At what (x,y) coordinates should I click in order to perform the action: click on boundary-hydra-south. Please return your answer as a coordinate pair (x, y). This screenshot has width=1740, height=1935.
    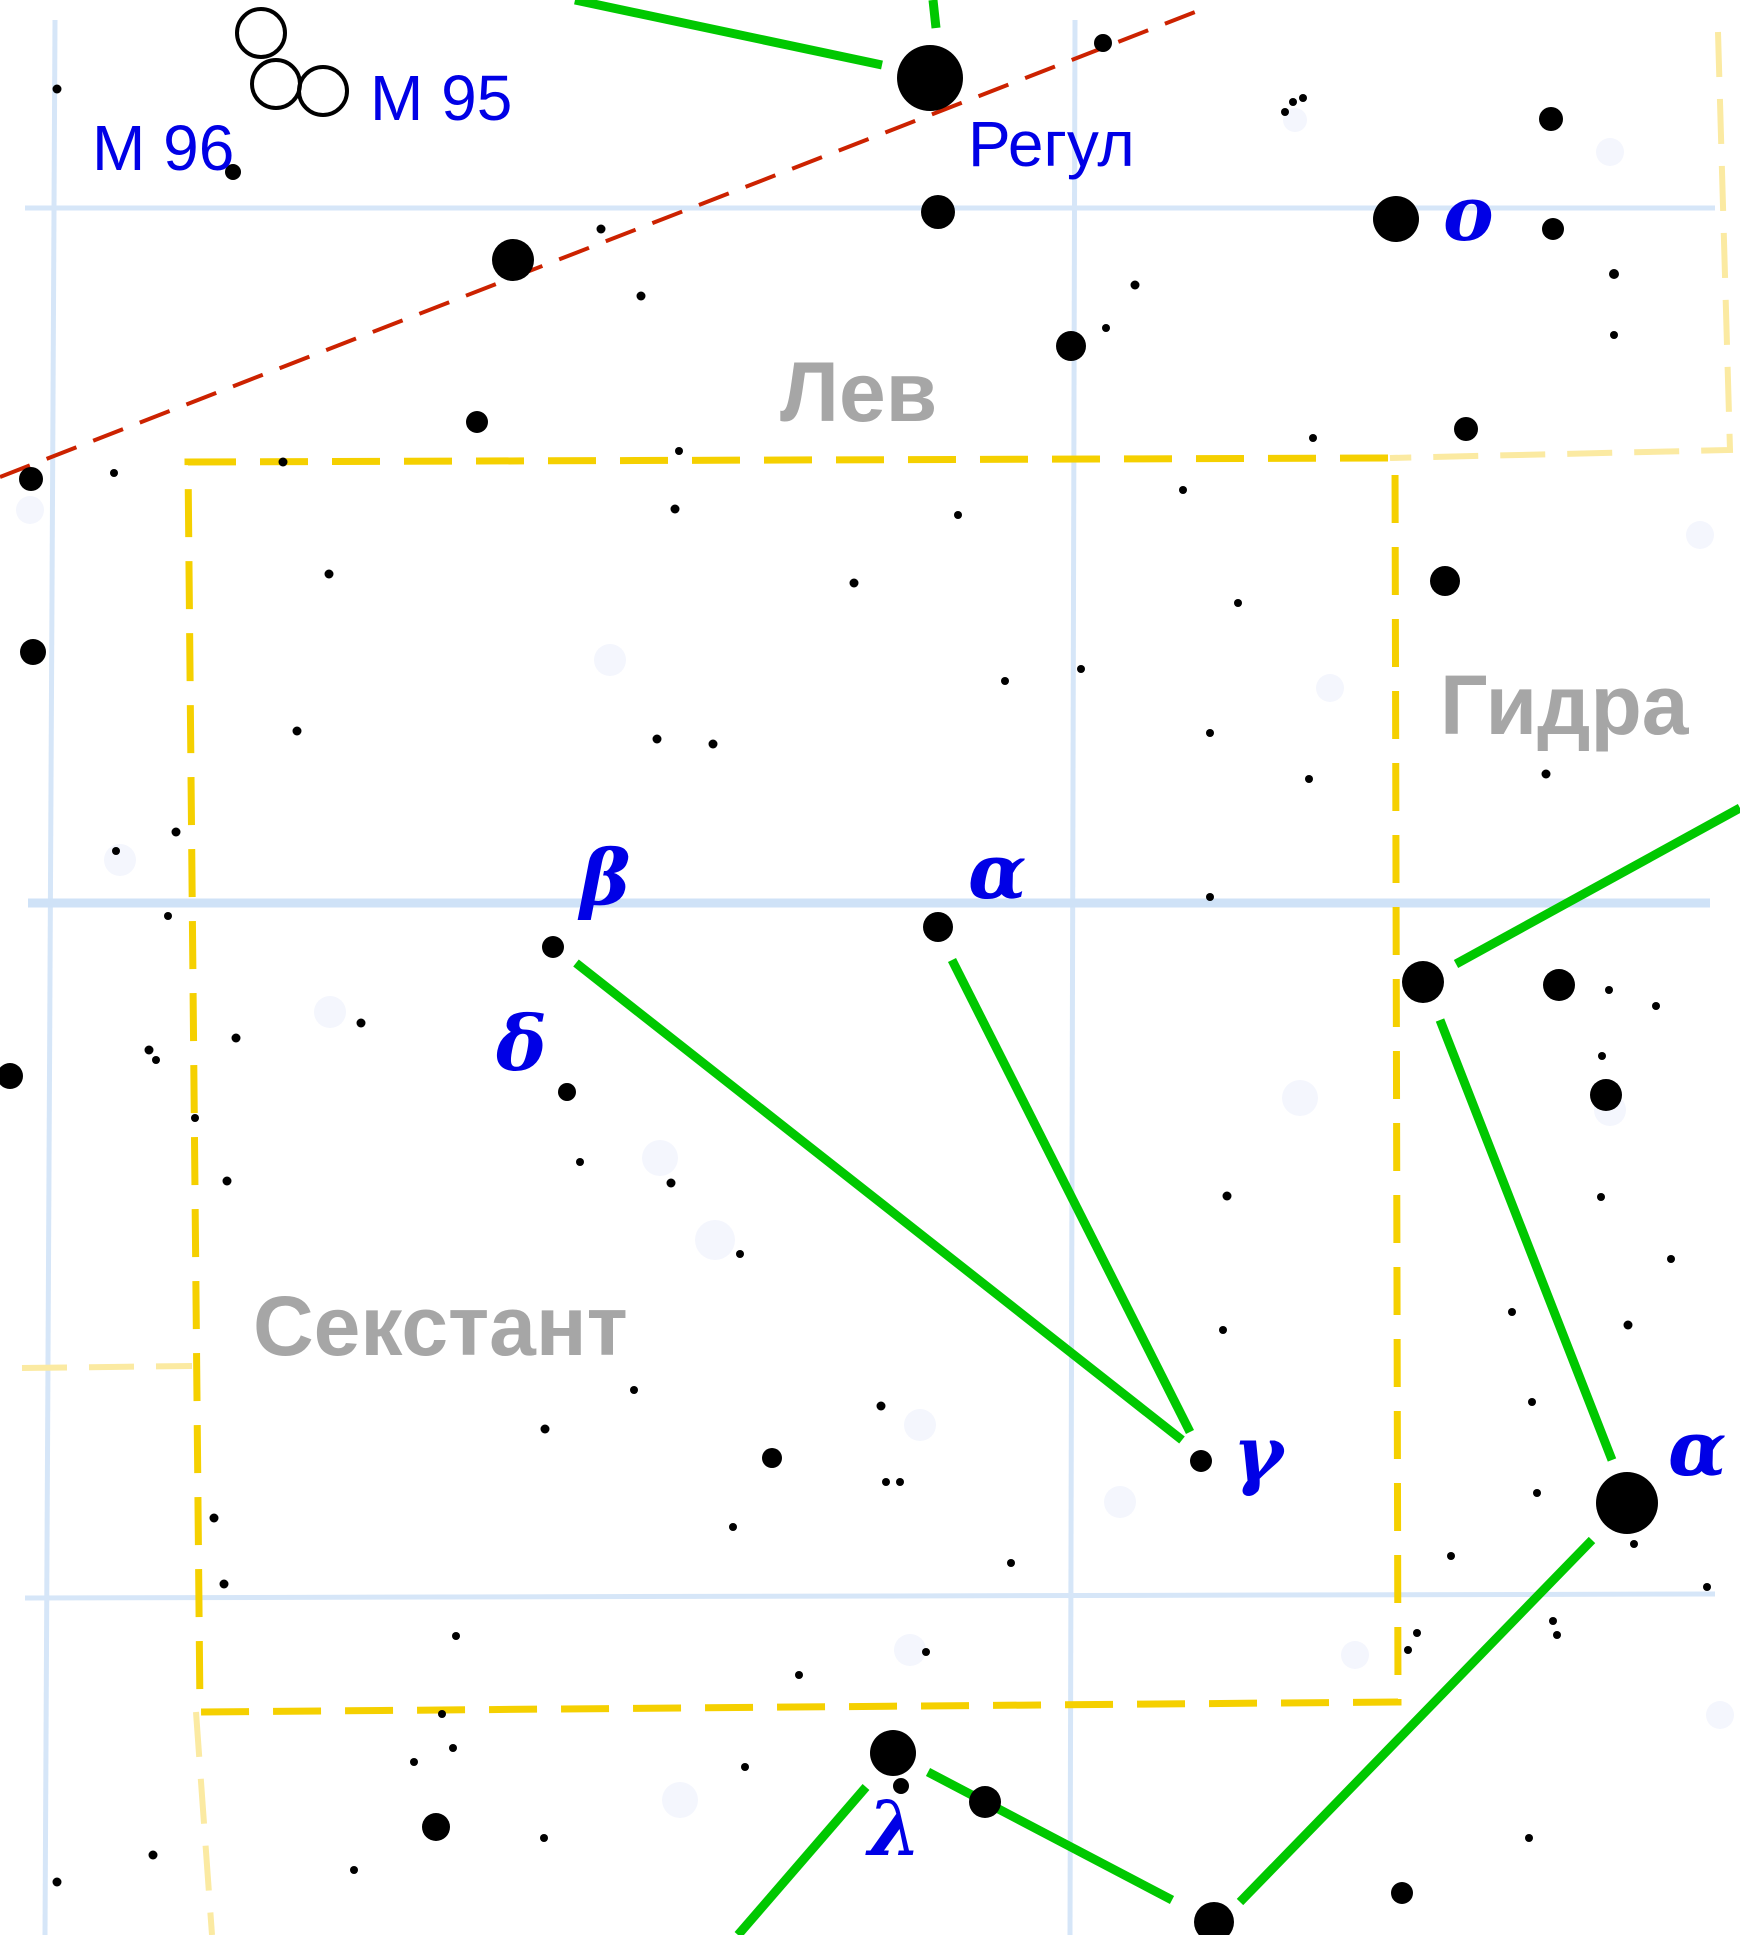
    Looking at the image, I should click on (204, 1823).